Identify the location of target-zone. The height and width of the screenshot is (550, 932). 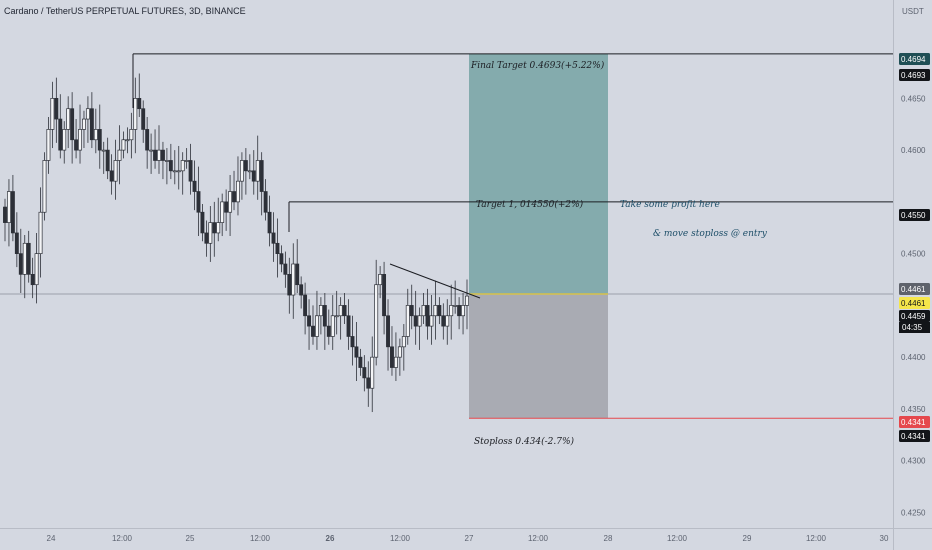
(538, 174).